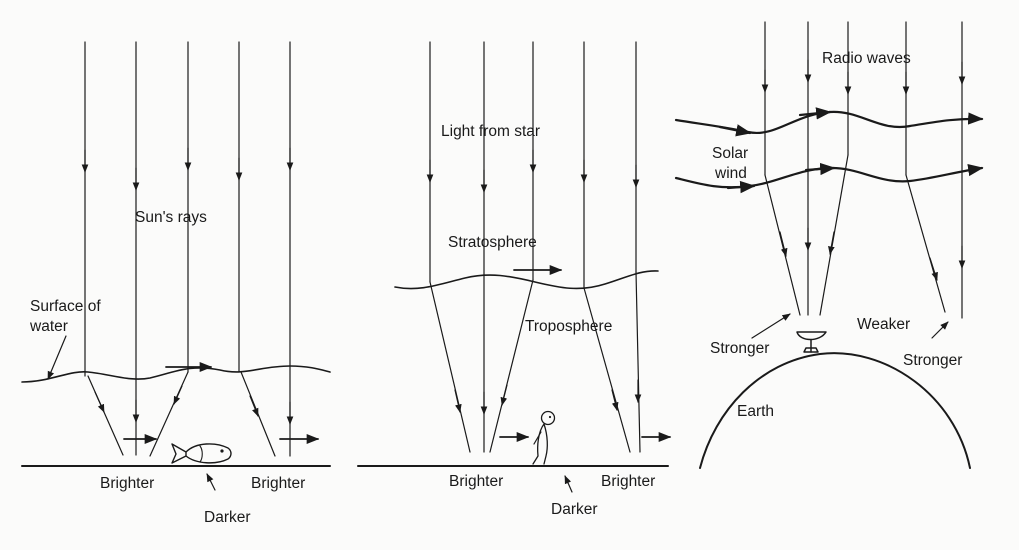  I want to click on label-surface-line1: Surface of, so click(65, 306).